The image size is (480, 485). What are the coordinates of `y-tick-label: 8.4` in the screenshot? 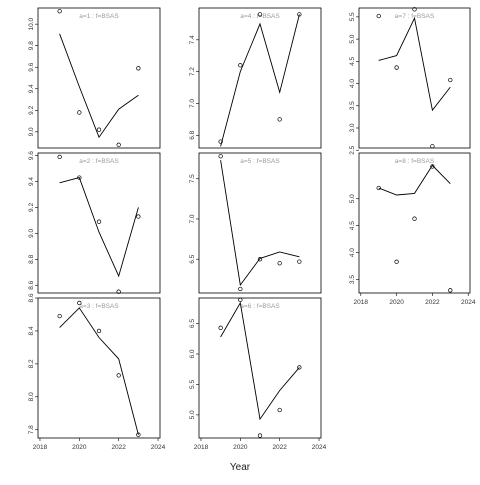 It's located at (31, 330).